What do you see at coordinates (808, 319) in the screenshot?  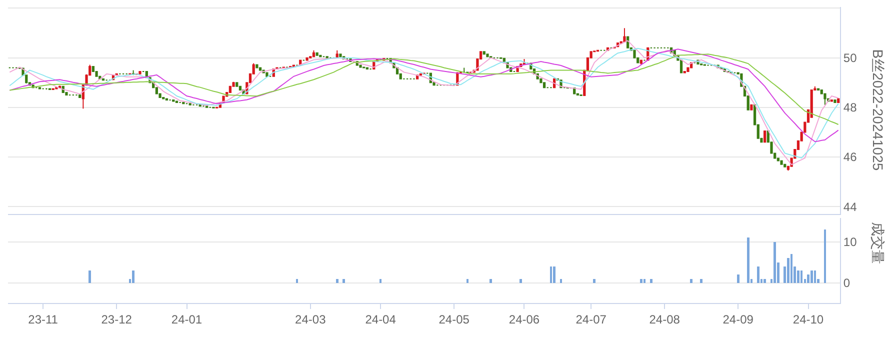 I see `x-tick-label: 24-10` at bounding box center [808, 319].